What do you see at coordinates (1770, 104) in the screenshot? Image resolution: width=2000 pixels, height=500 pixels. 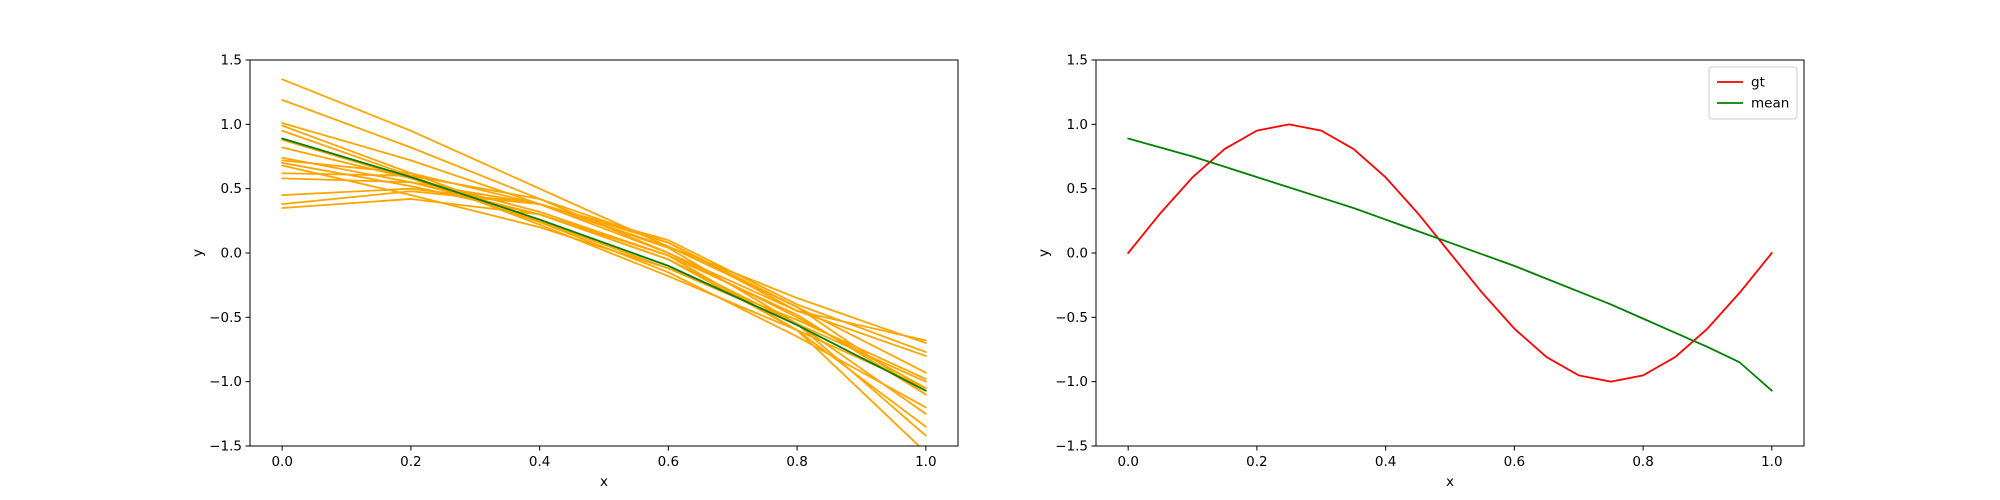 I see `legend-label-mean: mean` at bounding box center [1770, 104].